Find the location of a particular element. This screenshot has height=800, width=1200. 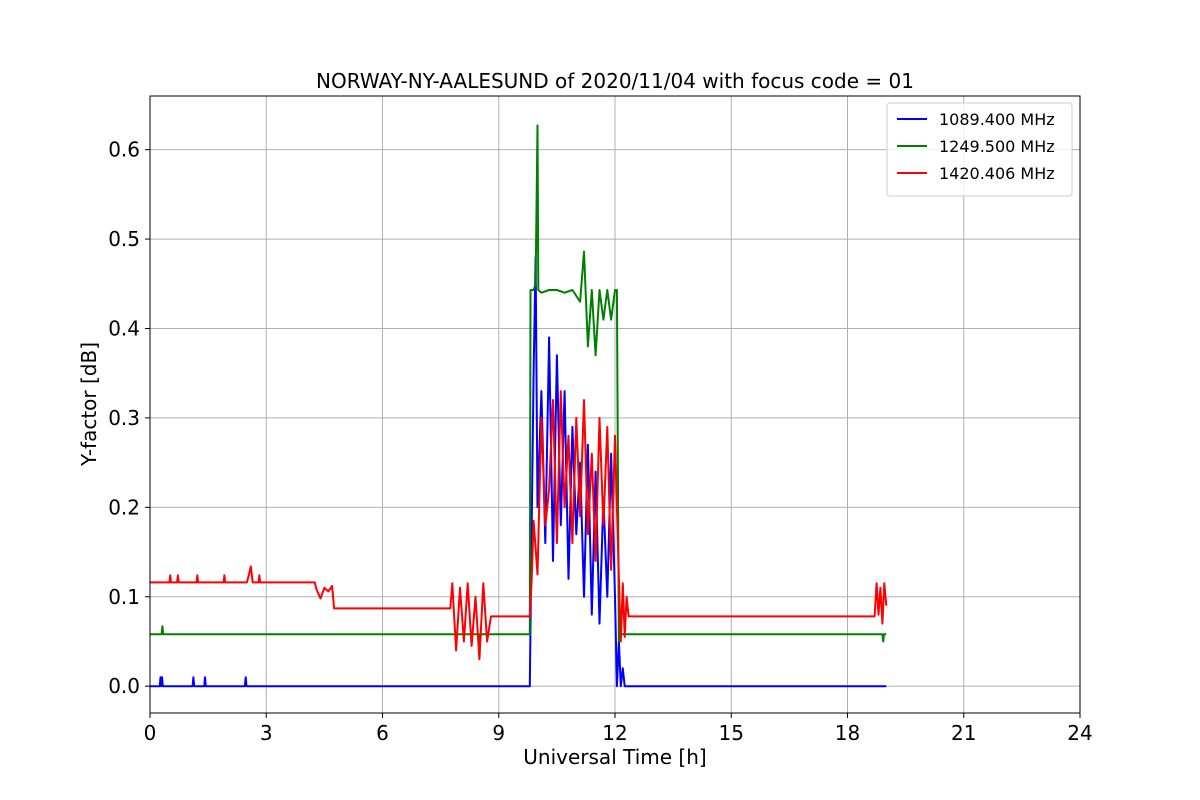

x-tick-label: 21 is located at coordinates (963, 733).